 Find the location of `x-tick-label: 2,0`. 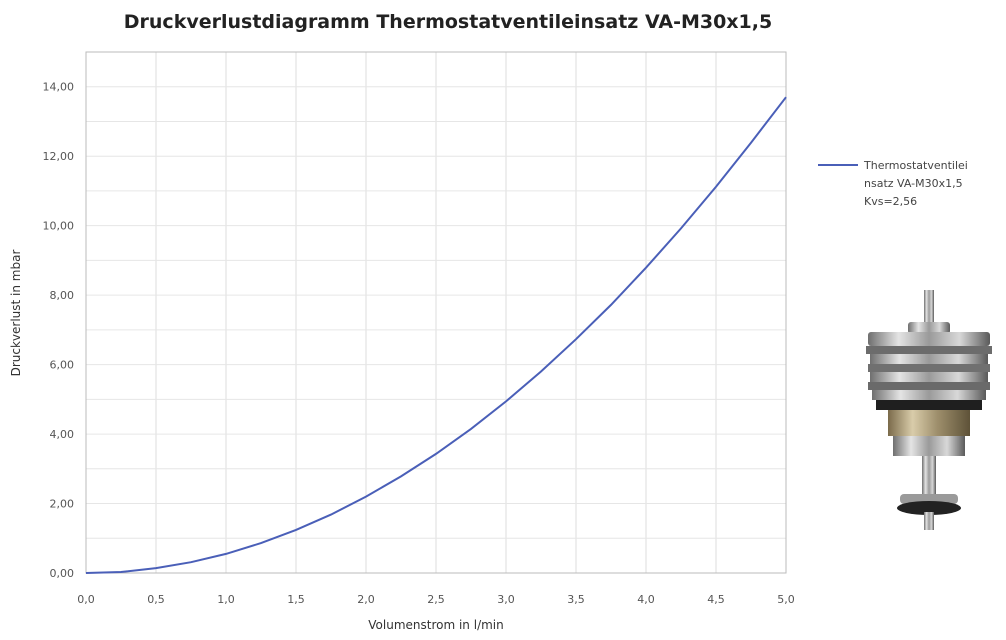

x-tick-label: 2,0 is located at coordinates (366, 599).